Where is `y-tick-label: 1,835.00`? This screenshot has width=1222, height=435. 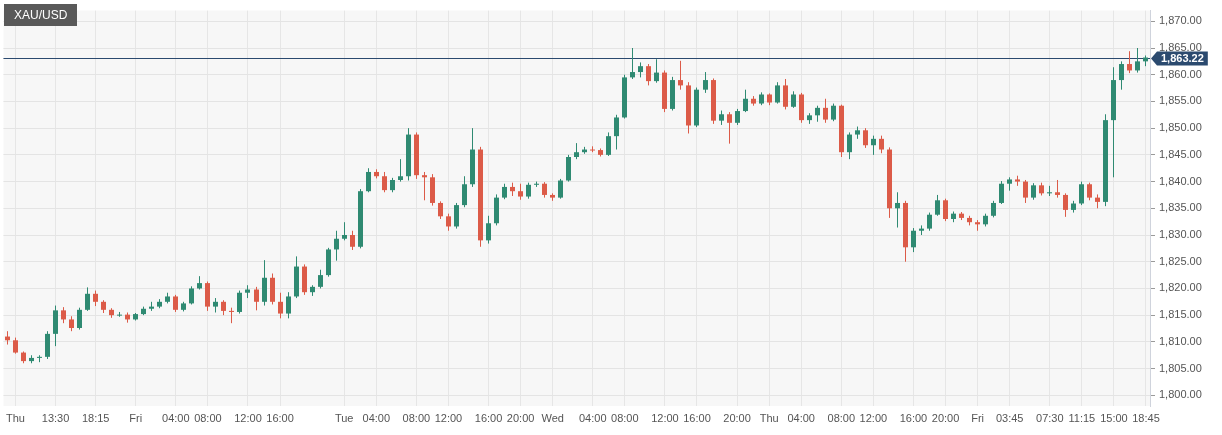 y-tick-label: 1,835.00 is located at coordinates (1180, 207).